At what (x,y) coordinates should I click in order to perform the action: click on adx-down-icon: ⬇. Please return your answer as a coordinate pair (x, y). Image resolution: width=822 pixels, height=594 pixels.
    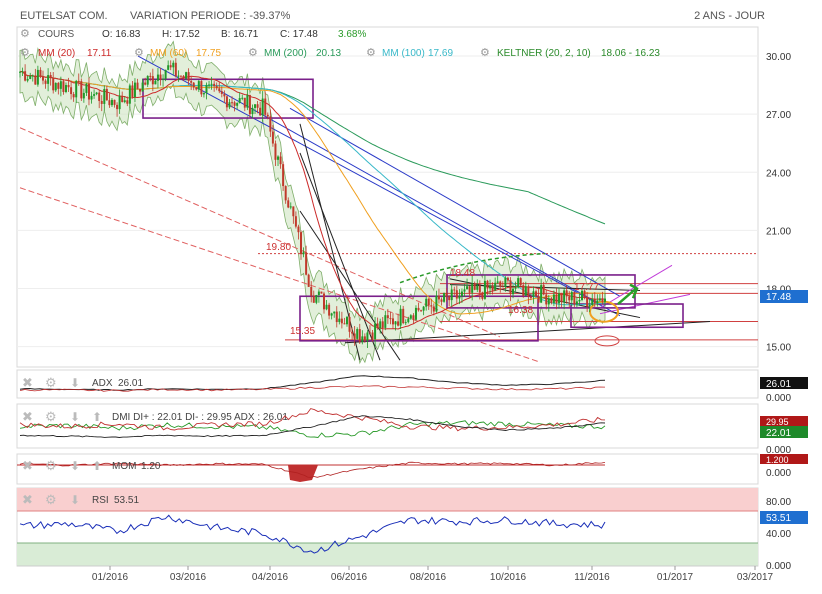
    Looking at the image, I should click on (75, 383).